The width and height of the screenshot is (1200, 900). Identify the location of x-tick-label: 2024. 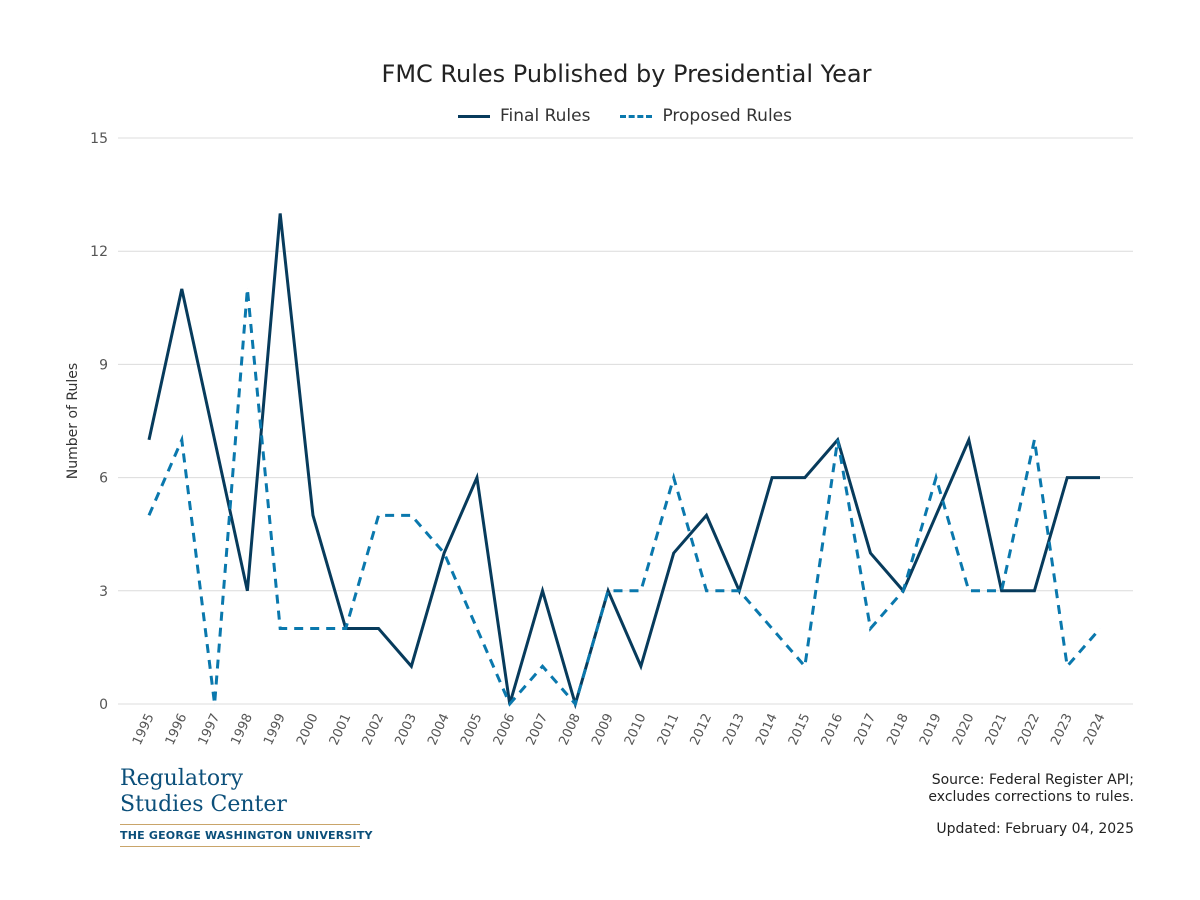
(1095, 729).